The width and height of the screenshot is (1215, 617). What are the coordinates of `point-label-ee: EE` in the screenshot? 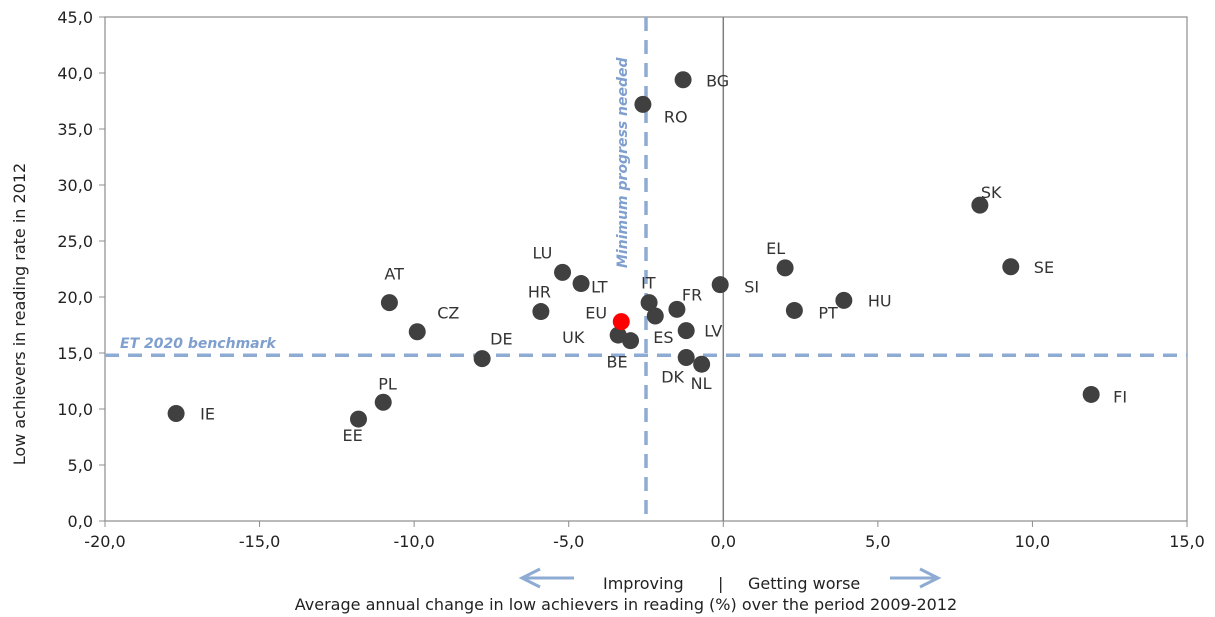 It's located at (352, 435).